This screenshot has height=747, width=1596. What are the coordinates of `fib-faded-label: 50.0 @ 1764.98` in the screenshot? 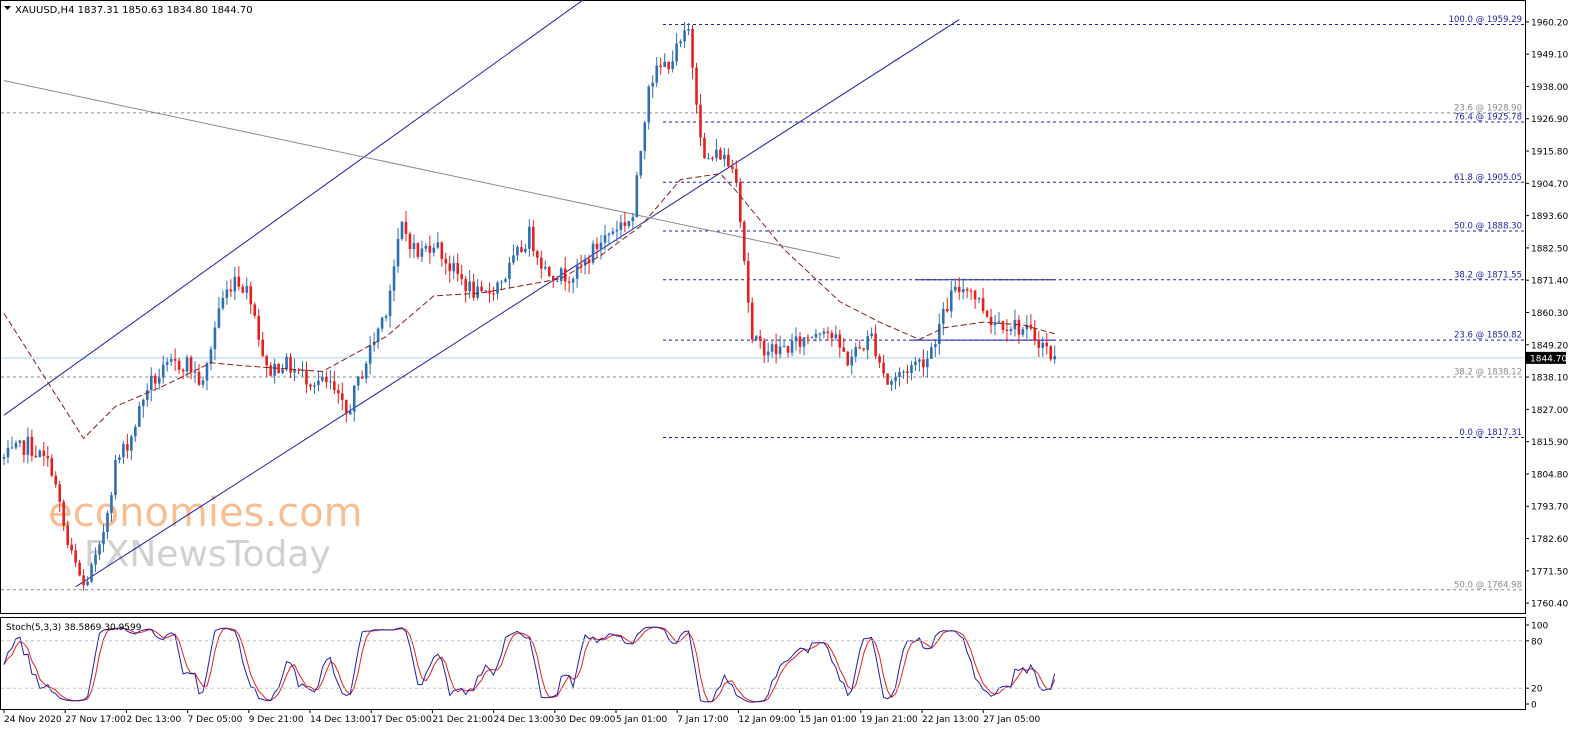 It's located at (1488, 585).